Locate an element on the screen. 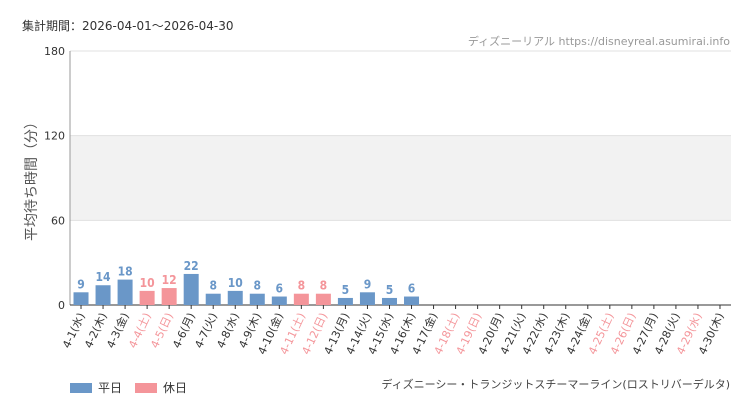 Image resolution: width=750 pixels, height=410 pixels. y-axis-label: 平均待ち時間（分） is located at coordinates (32, 178).